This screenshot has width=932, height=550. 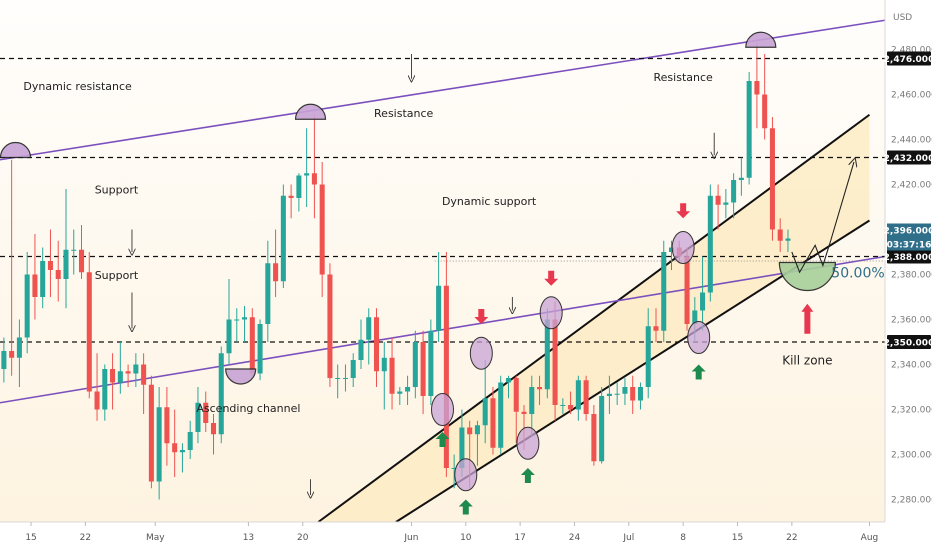 I want to click on y-tick-label: 2,360.000, so click(x=911, y=321).